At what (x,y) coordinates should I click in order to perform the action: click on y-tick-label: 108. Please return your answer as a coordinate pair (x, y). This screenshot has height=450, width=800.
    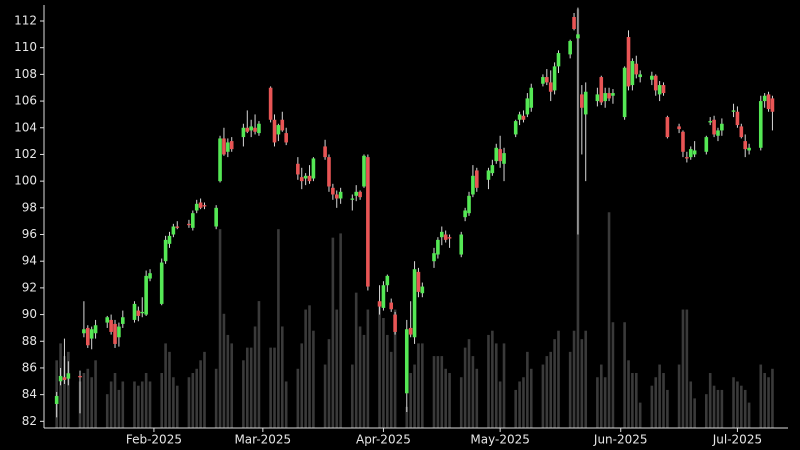
    Looking at the image, I should click on (25, 74).